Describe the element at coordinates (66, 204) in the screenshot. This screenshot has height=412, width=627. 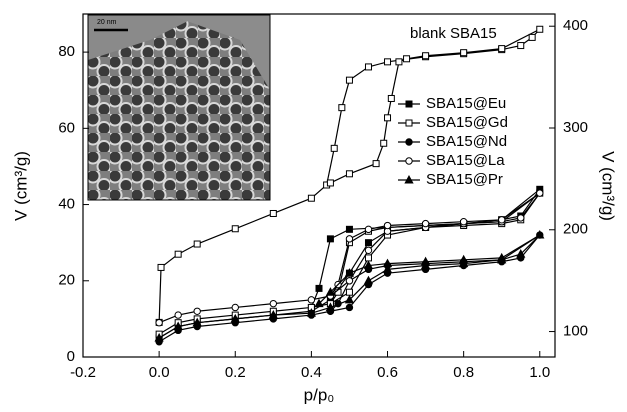
I see `y-tick-label: 40` at that location.